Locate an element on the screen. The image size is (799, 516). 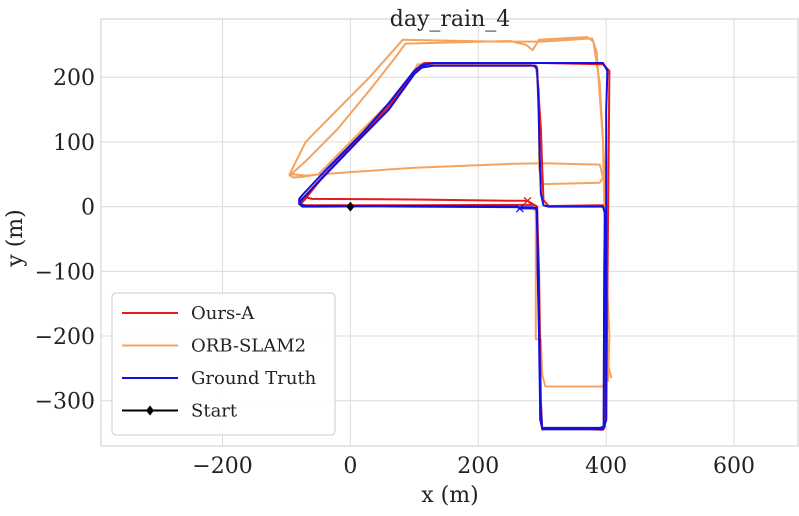
y-tick-label: −200 is located at coordinates (65, 337).